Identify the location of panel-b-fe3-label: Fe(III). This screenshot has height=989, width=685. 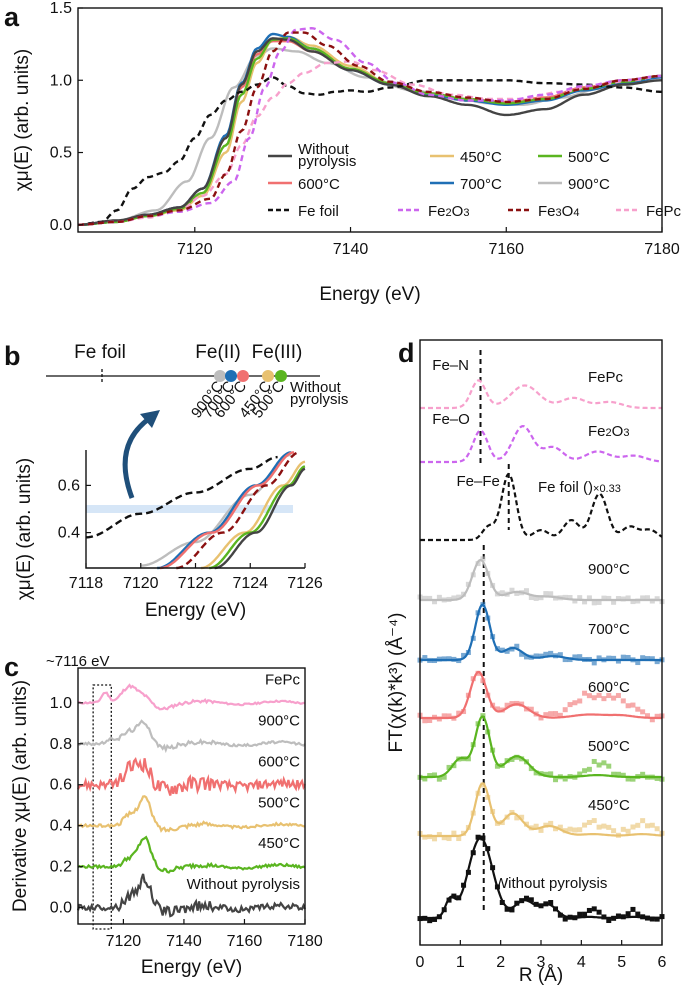
(277, 352).